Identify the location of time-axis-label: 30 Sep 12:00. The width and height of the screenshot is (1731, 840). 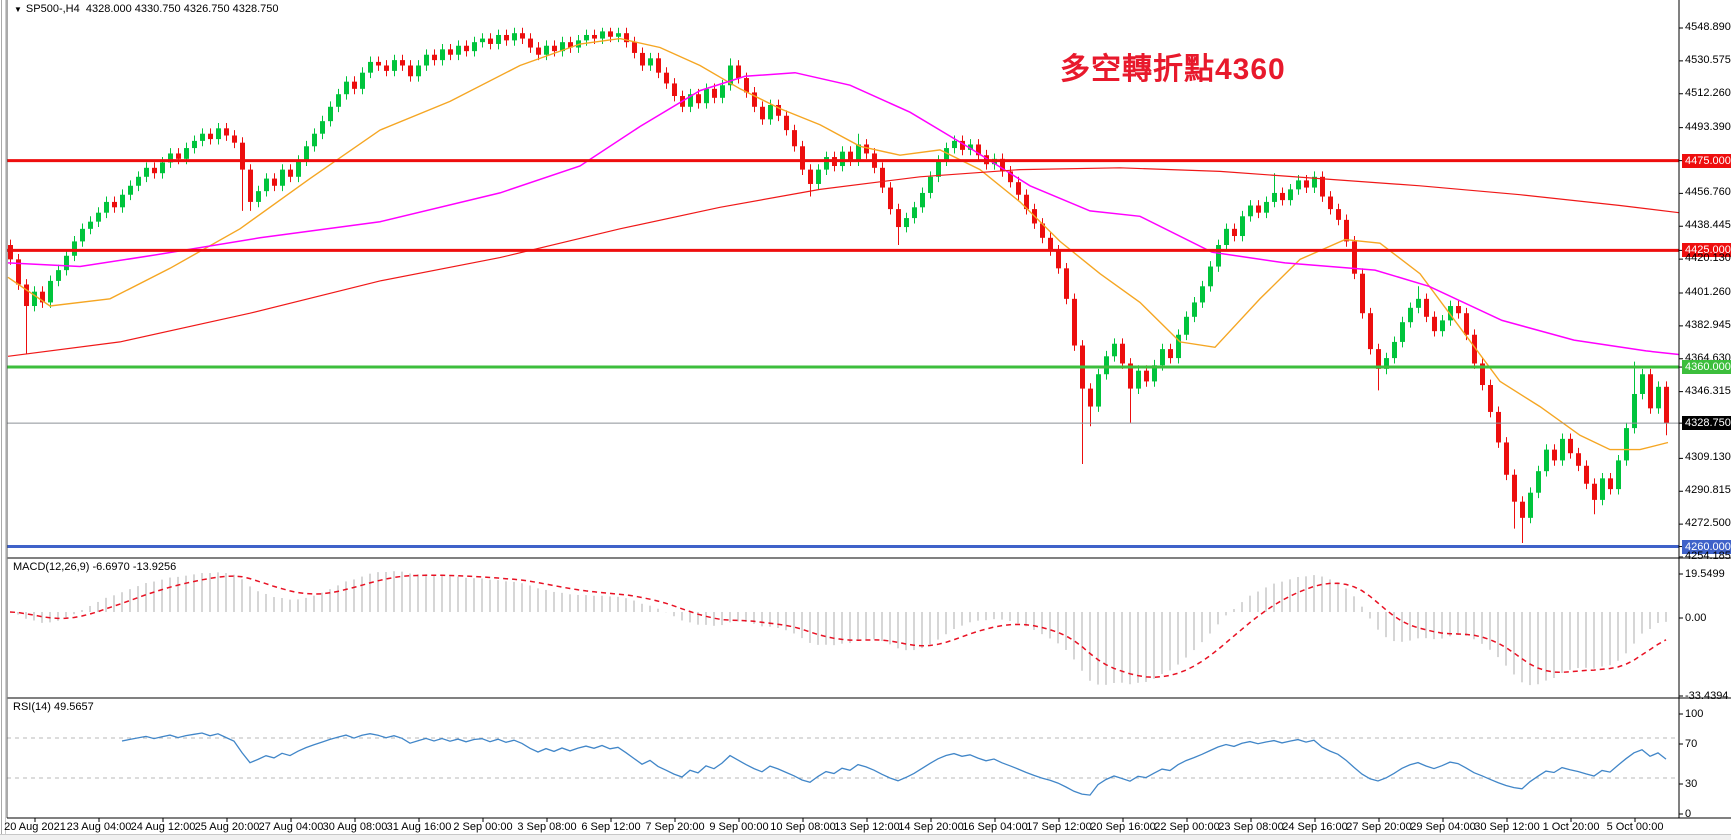
(1507, 827).